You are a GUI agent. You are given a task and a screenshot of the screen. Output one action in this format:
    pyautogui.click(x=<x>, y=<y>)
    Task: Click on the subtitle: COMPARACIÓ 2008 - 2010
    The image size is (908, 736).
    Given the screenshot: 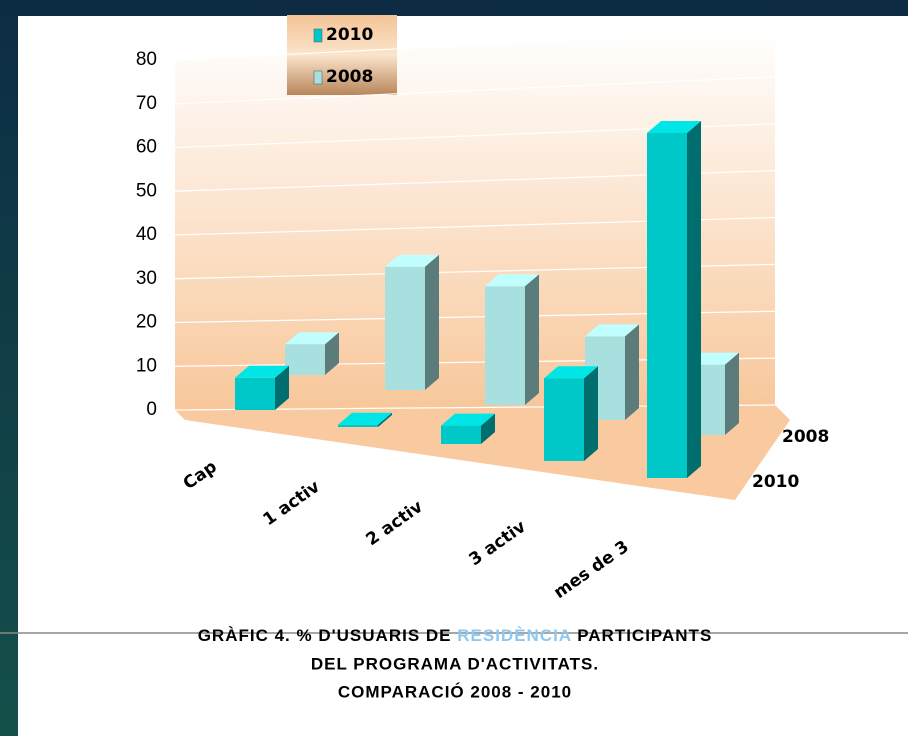 What is the action you would take?
    pyautogui.click(x=455, y=691)
    